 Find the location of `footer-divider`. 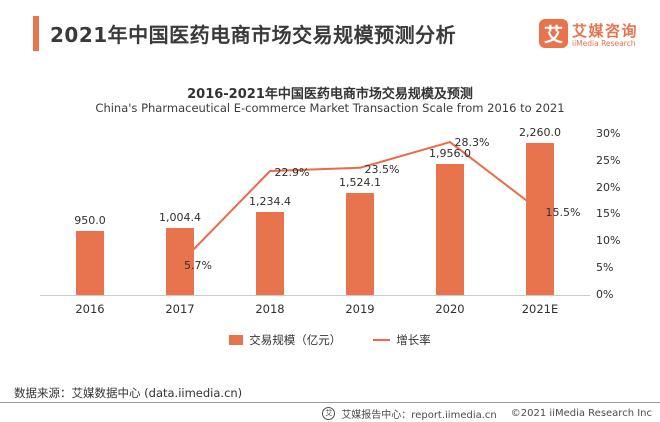

footer-divider is located at coordinates (330, 402).